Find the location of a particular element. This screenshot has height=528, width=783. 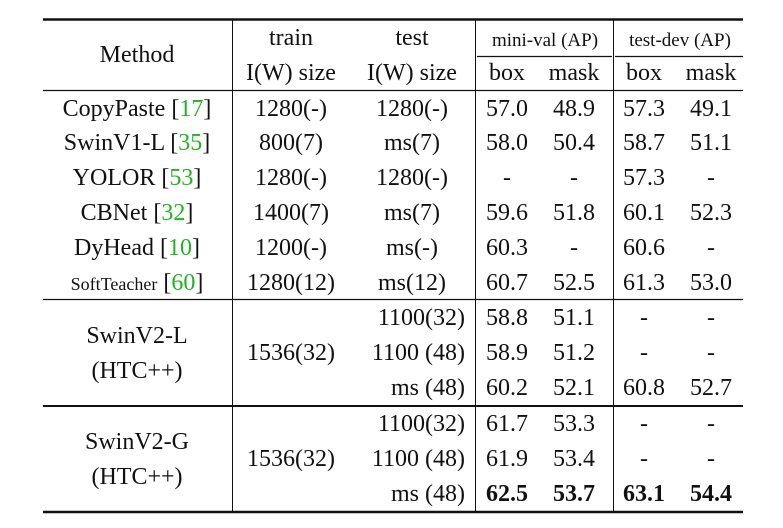

table-row: CBNet [32] 1400(7) ms(7) 59.6 51.8 60.1 52.3 is located at coordinates (406, 213).